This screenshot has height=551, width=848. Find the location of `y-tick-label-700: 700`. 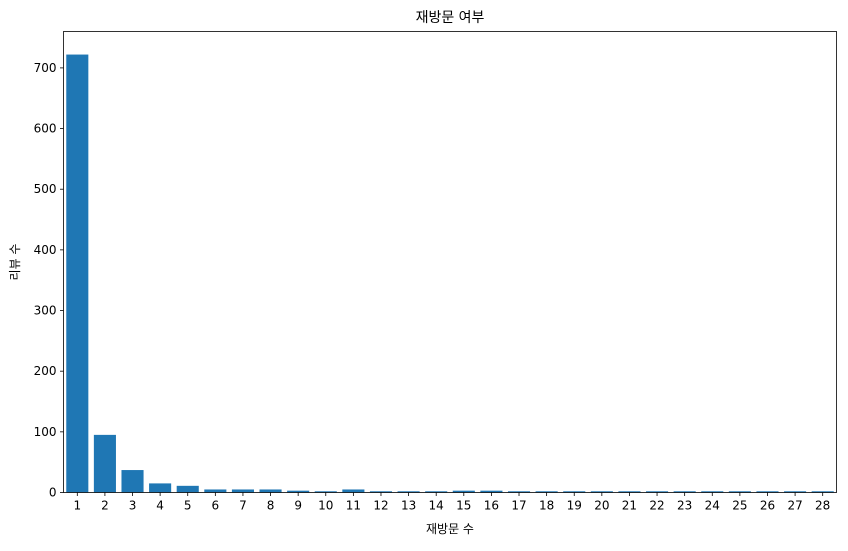

y-tick-label-700: 700 is located at coordinates (45, 68).